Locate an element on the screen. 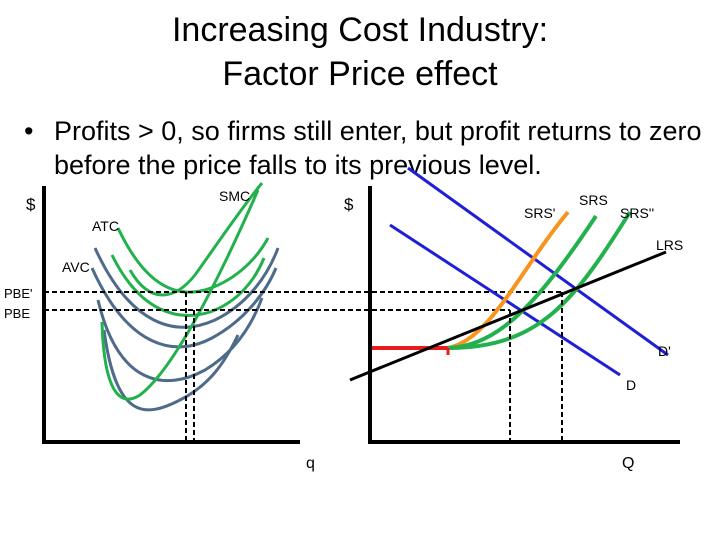 Image resolution: width=720 pixels, height=540 pixels. smc-label: SMC is located at coordinates (234, 196).